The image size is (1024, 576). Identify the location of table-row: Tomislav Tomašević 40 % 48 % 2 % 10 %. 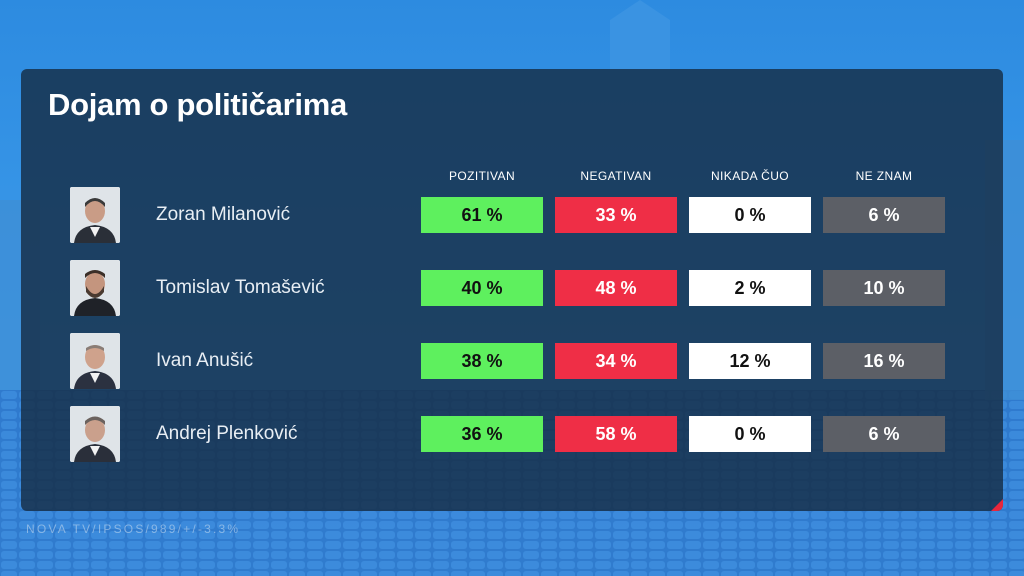
(512, 290).